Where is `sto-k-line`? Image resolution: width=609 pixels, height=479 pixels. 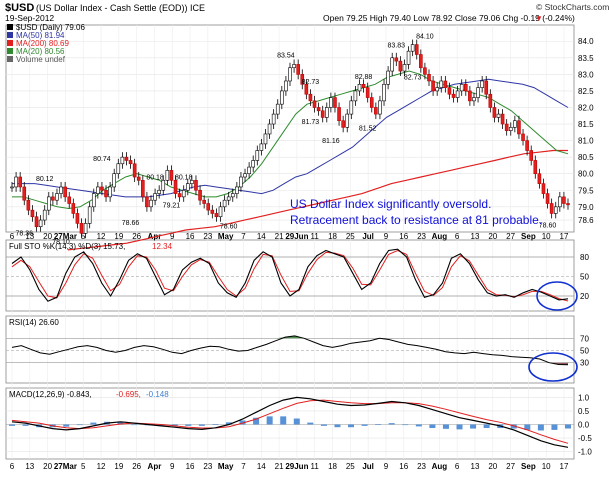 sto-k-line is located at coordinates (290, 275).